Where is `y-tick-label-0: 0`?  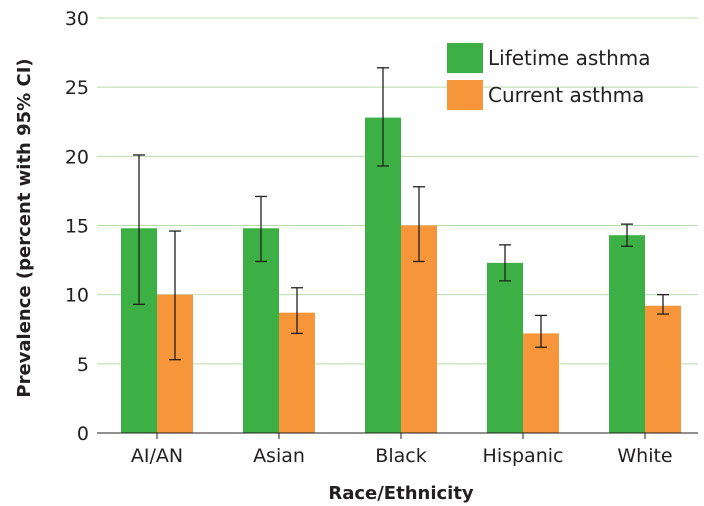 y-tick-label-0: 0 is located at coordinates (83, 434).